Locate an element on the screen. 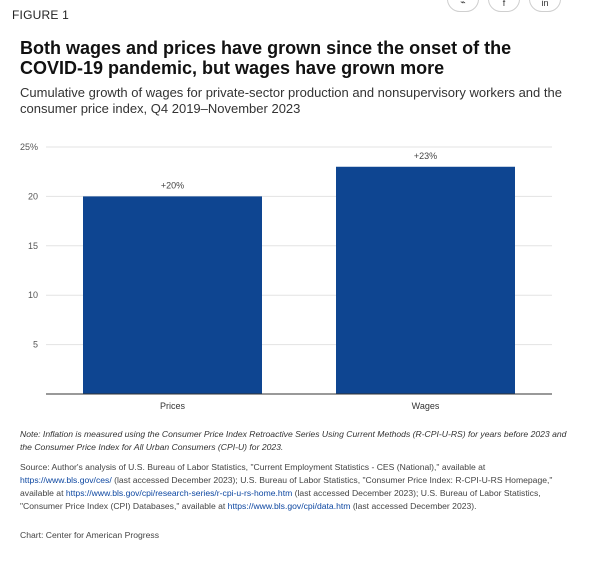 This screenshot has height=562, width=591. facebook-icon: f is located at coordinates (504, 4).